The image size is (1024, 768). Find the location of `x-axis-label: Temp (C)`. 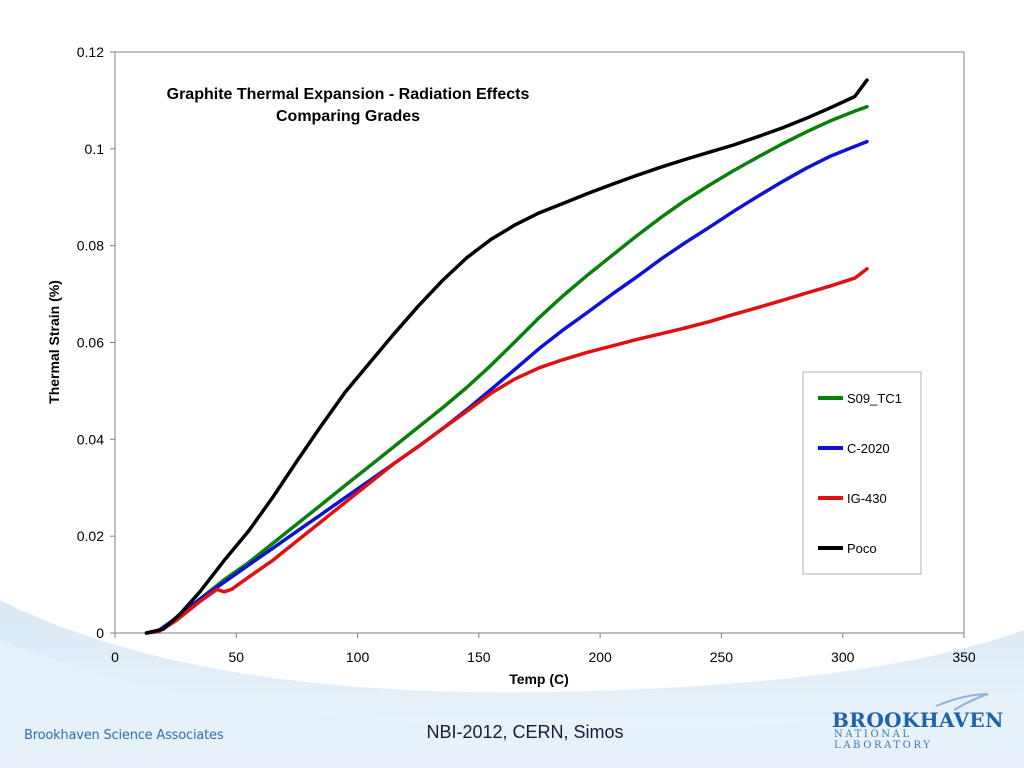

x-axis-label: Temp (C) is located at coordinates (539, 679).